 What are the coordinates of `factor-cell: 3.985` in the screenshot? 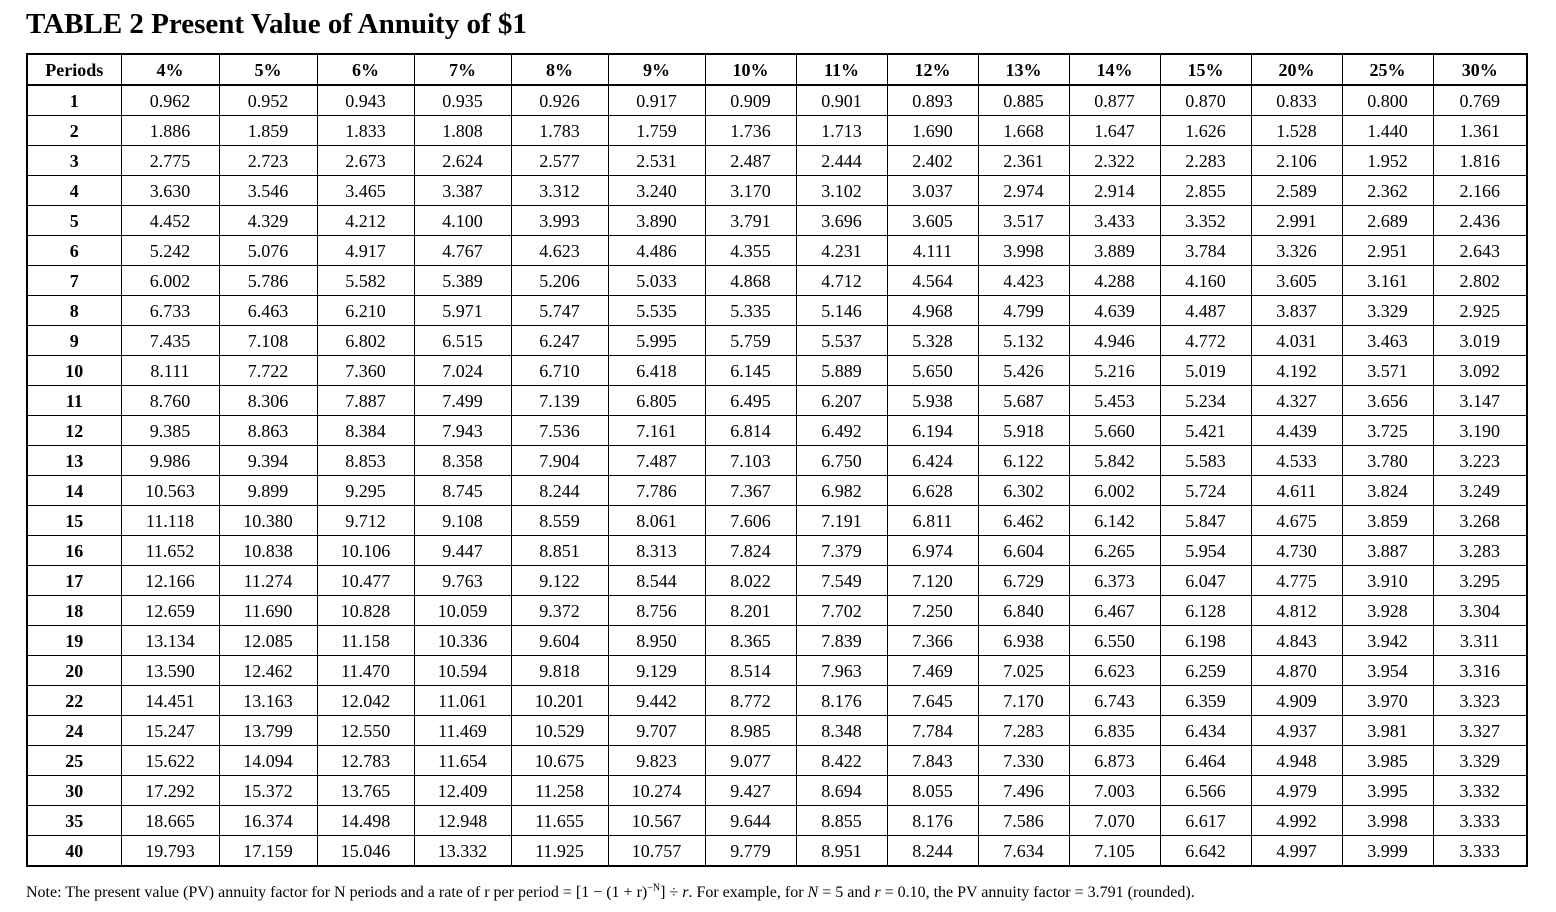 It's located at (1387, 760).